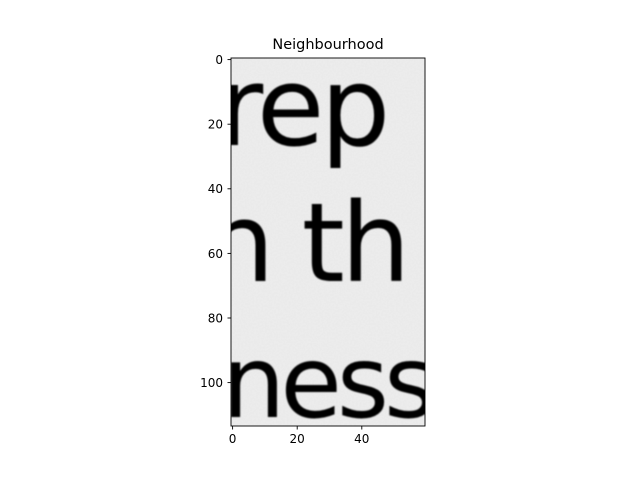 Image resolution: width=640 pixels, height=480 pixels. What do you see at coordinates (215, 254) in the screenshot?
I see `y-tick-label-60: 60` at bounding box center [215, 254].